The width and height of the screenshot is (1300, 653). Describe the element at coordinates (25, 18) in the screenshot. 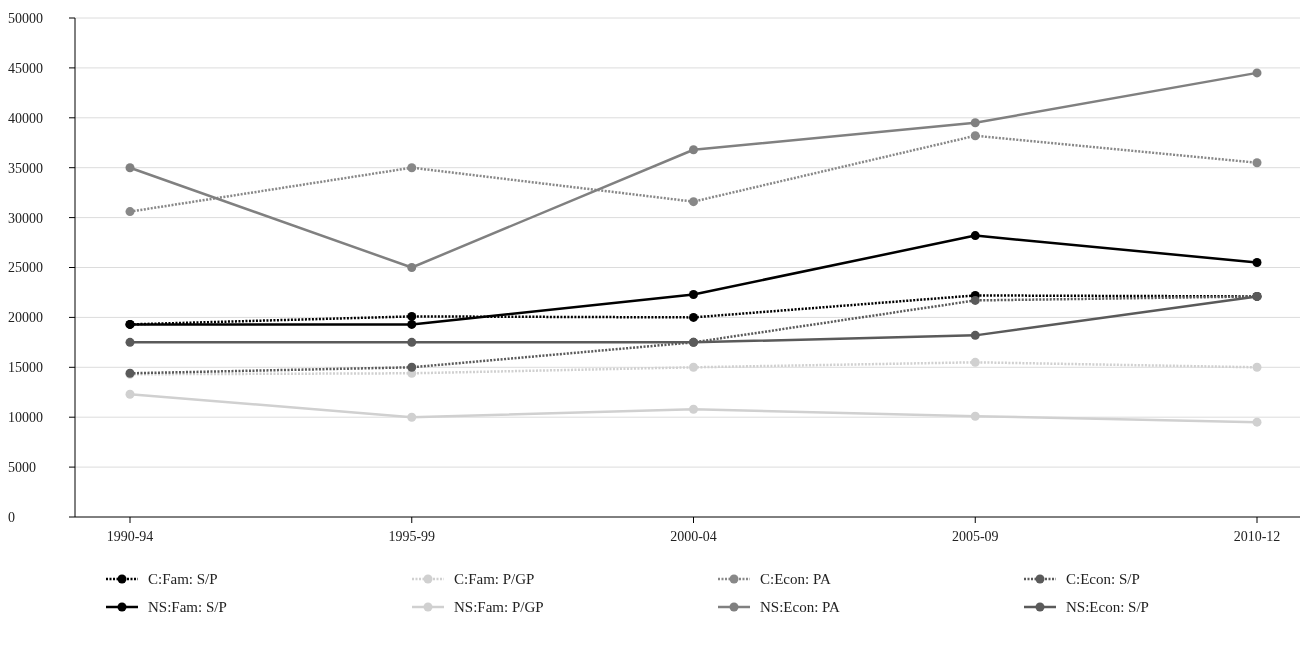

I see `y-tick-label: 50000` at that location.